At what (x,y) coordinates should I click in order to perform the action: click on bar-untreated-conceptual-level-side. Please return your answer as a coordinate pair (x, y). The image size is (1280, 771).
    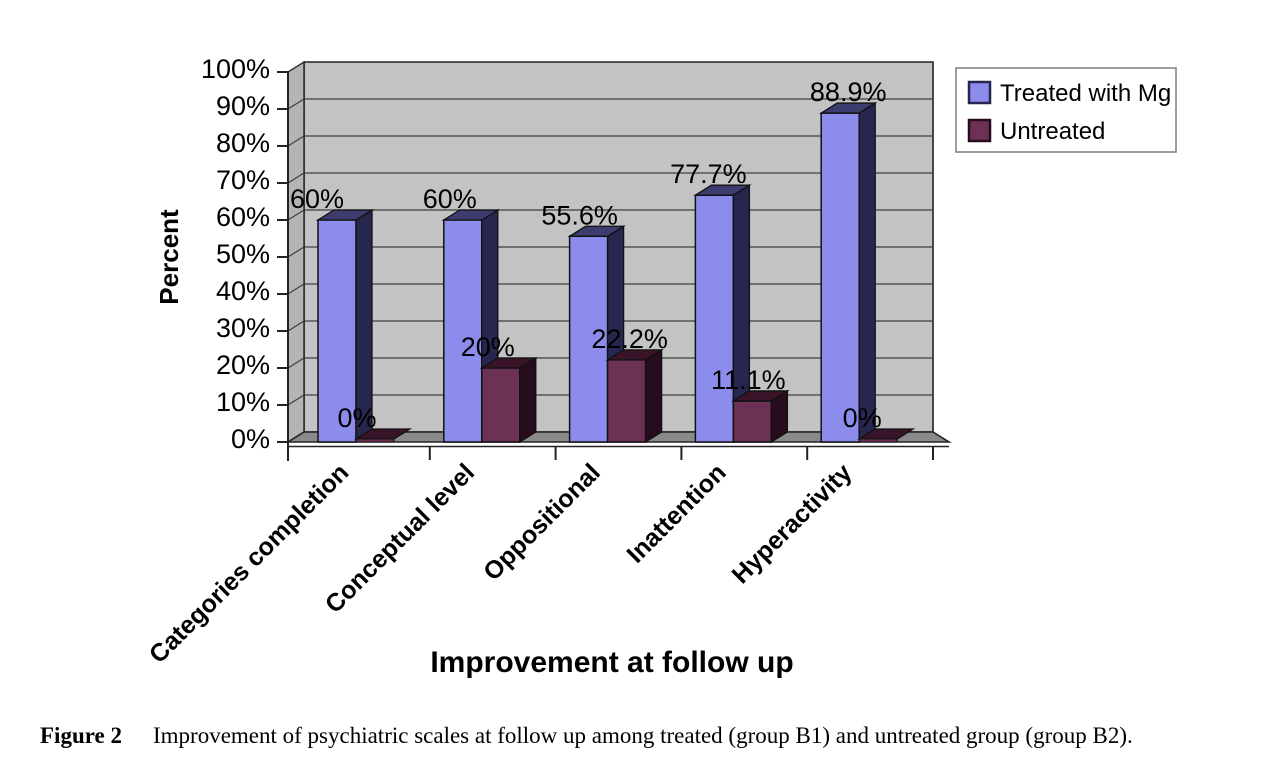
    Looking at the image, I should click on (528, 400).